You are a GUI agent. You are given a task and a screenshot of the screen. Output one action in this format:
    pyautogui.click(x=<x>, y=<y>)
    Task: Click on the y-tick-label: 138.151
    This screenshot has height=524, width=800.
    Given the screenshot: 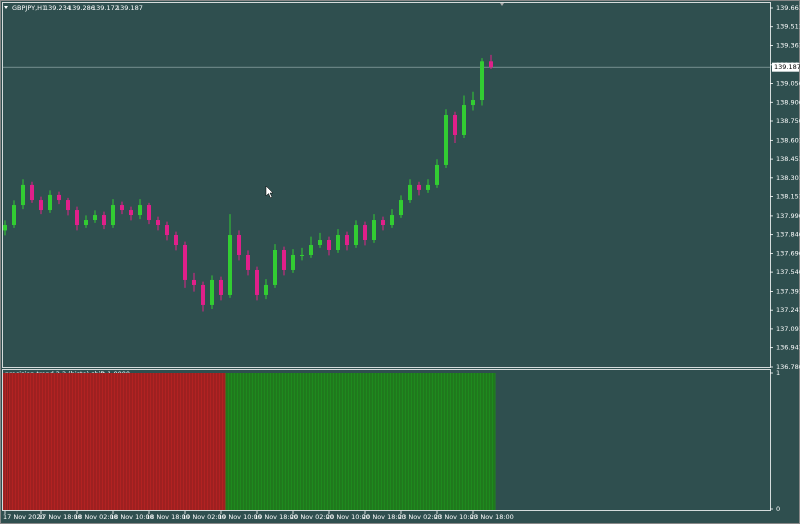 What is the action you would take?
    pyautogui.click(x=788, y=197)
    